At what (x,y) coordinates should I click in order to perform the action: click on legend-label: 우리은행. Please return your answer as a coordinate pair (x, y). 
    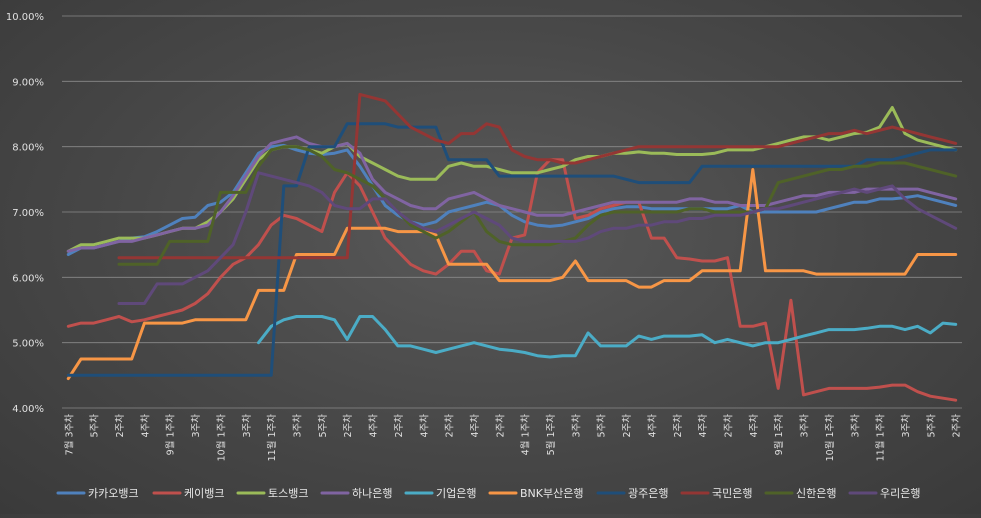
    Looking at the image, I should click on (900, 493).